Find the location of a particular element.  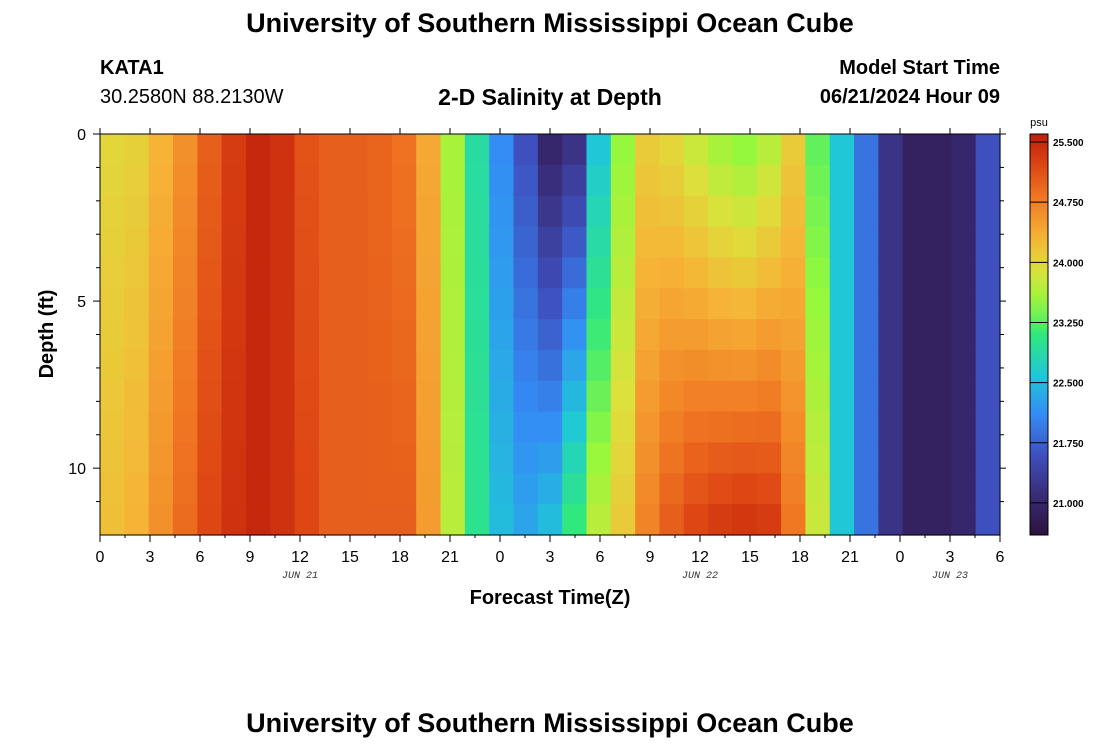

x-tick-label: 18 is located at coordinates (800, 557).